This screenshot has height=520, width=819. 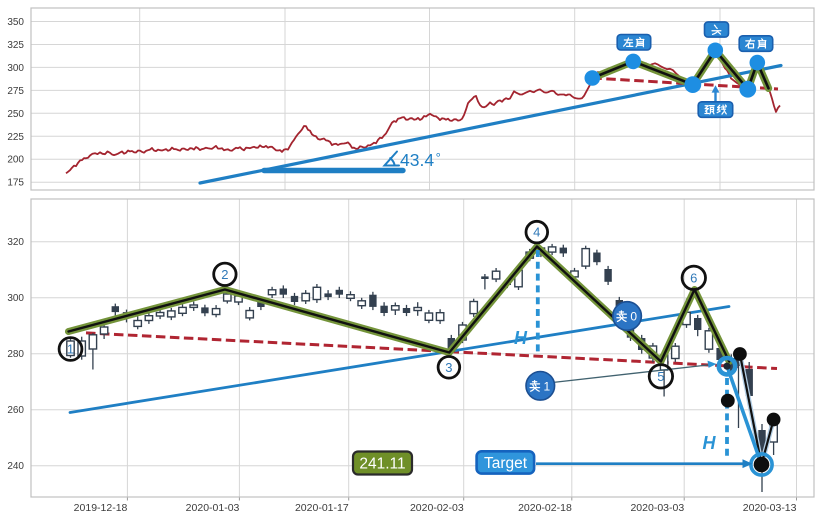 I want to click on svg-text: 350, so click(x=15, y=22).